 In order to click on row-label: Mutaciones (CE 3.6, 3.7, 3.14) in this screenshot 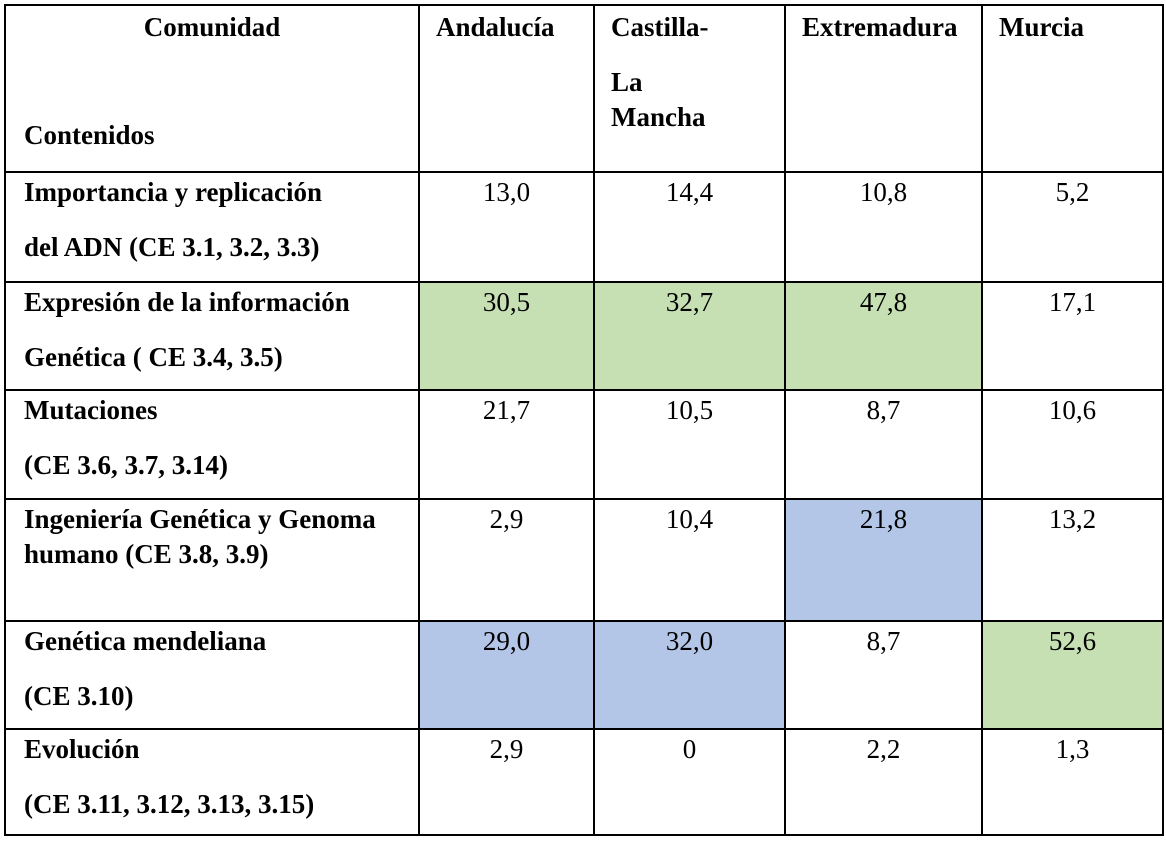, I will do `click(212, 444)`.